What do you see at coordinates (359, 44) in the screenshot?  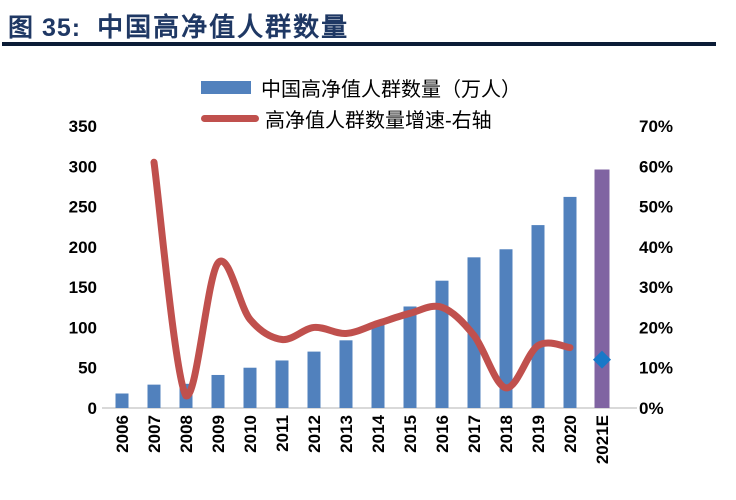 I see `title-underline` at bounding box center [359, 44].